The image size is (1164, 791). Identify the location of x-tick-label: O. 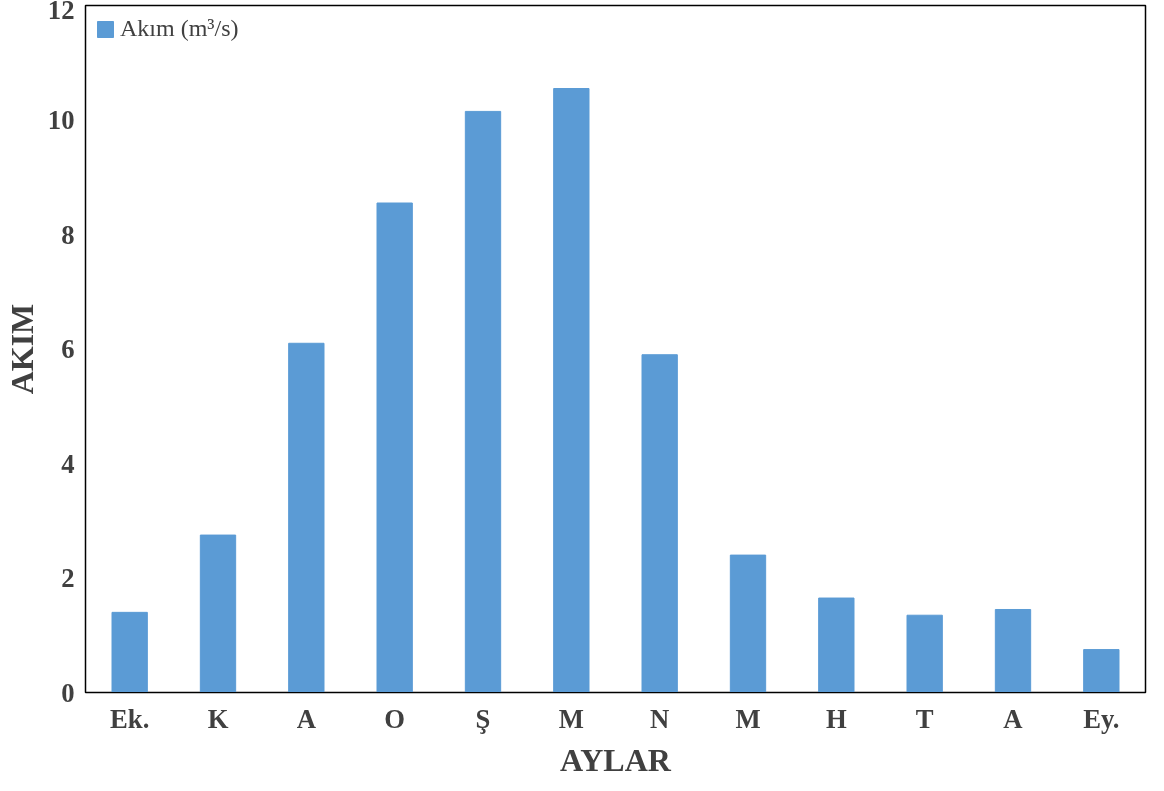
(395, 718).